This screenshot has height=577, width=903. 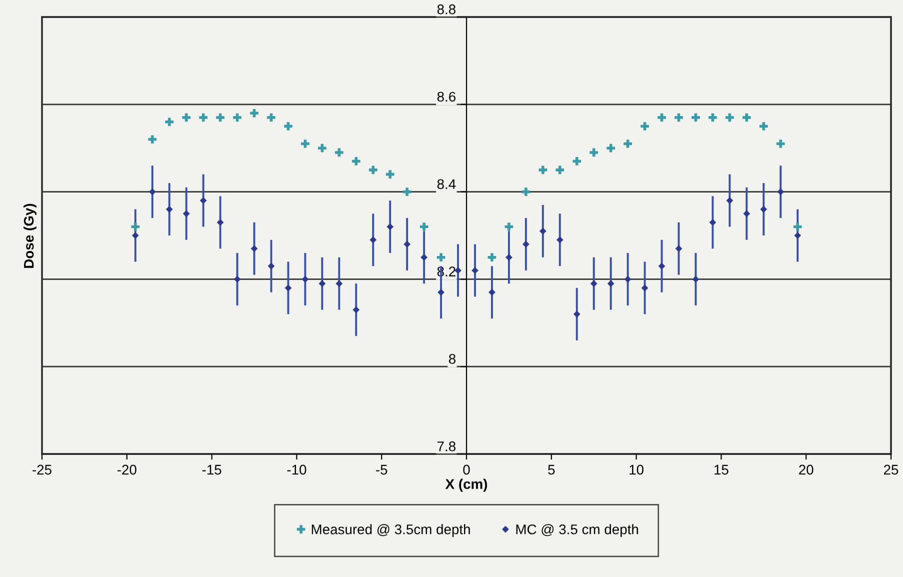 I want to click on y-tick-label: 8.6, so click(x=446, y=97).